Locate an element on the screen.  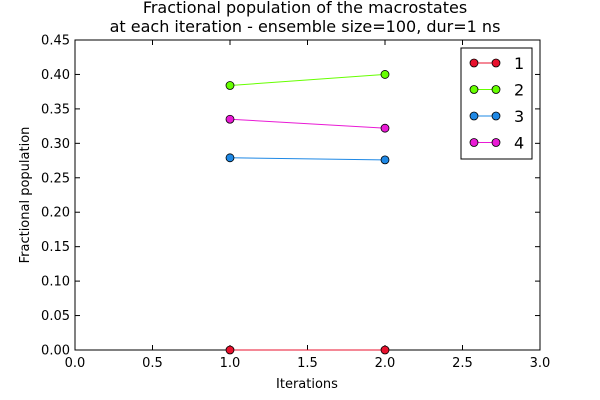
y-tick-label: 0.40 is located at coordinates (55, 75).